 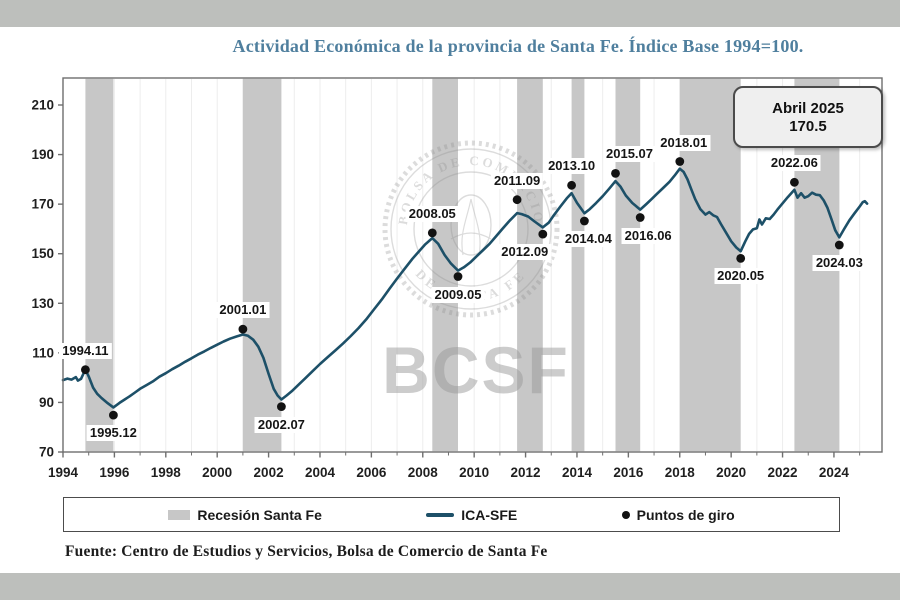 I want to click on x-tick-label: 2010, so click(x=474, y=472).